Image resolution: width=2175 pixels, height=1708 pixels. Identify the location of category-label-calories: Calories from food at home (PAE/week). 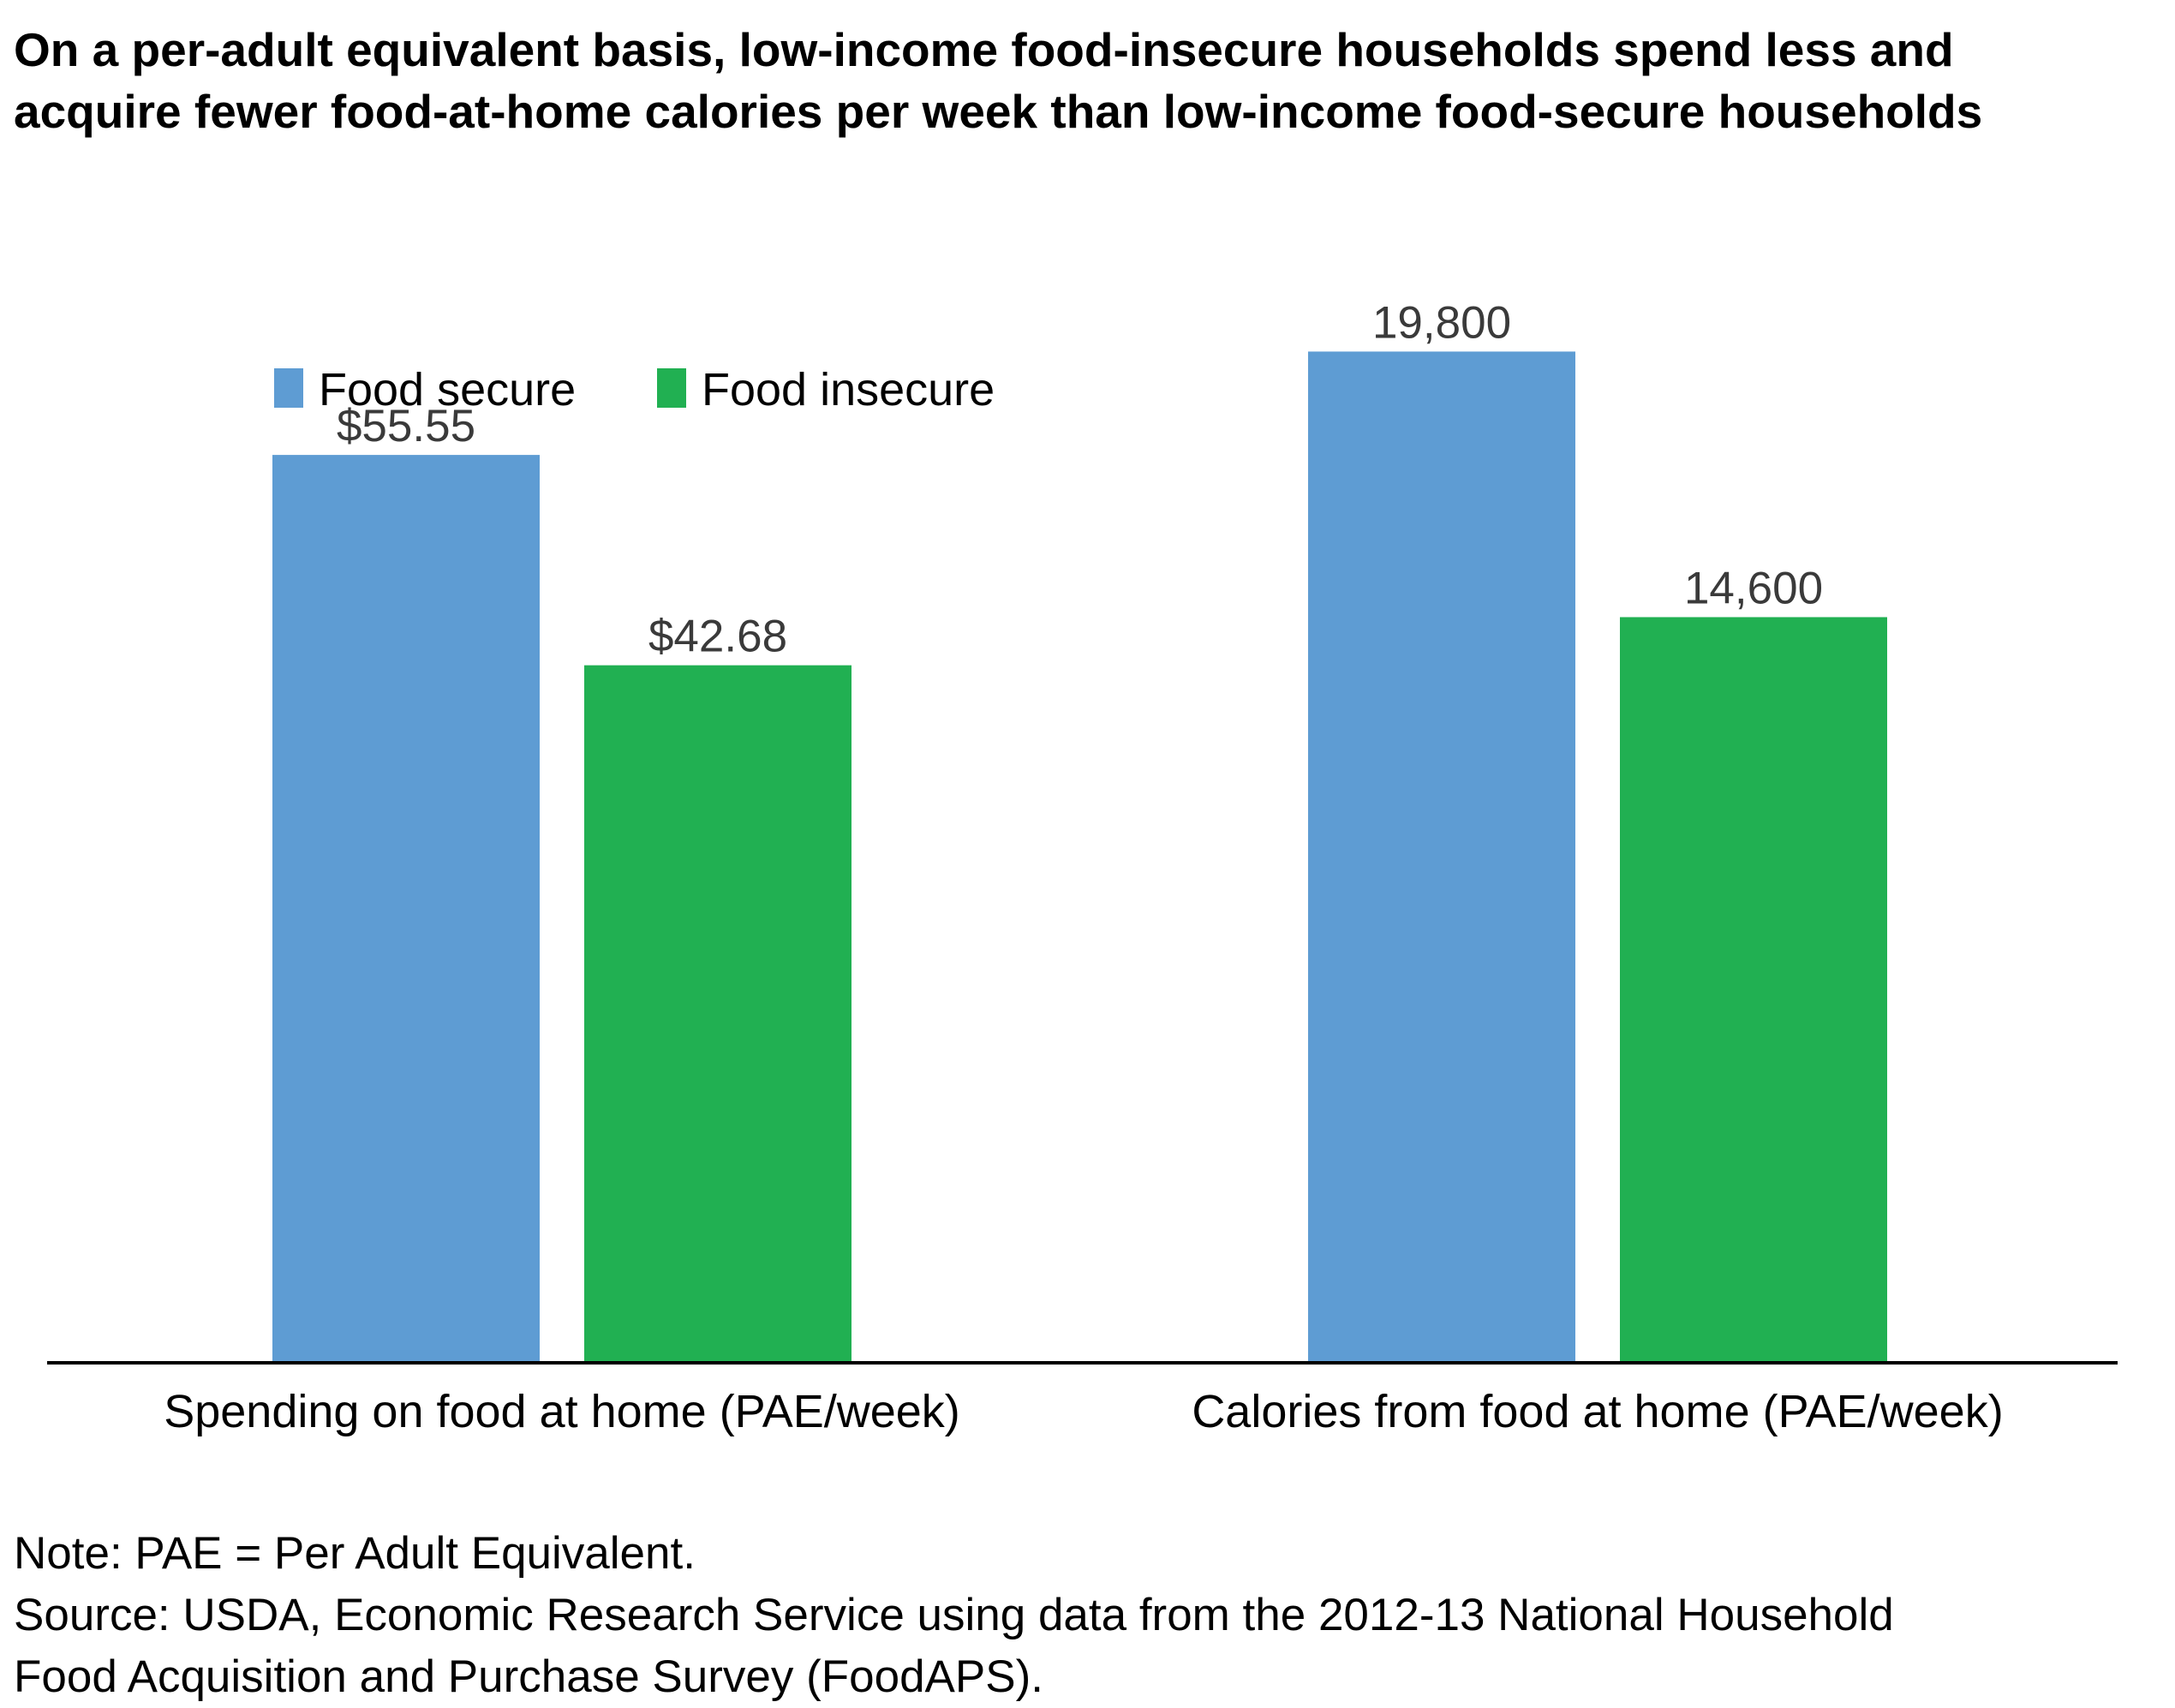
(1597, 1411).